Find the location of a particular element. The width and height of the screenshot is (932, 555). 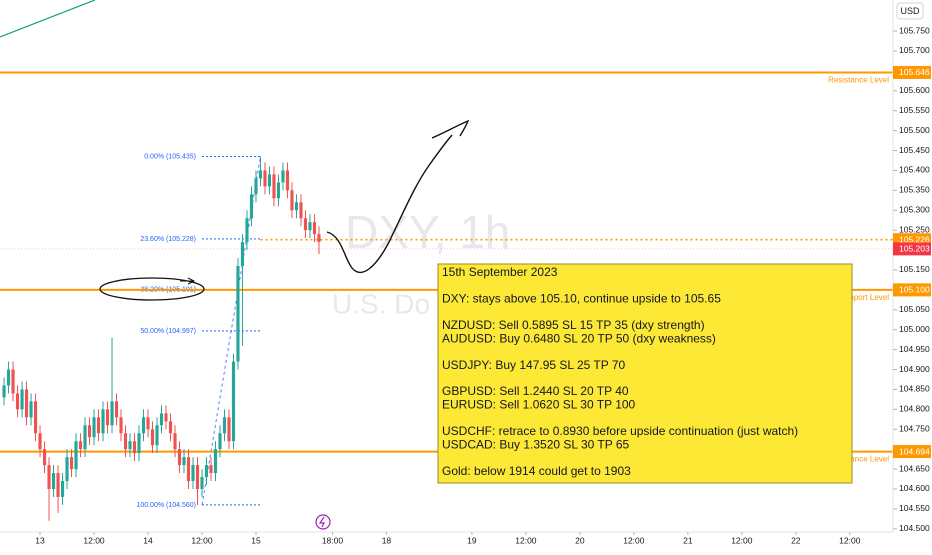

events-bolt is located at coordinates (321, 522).